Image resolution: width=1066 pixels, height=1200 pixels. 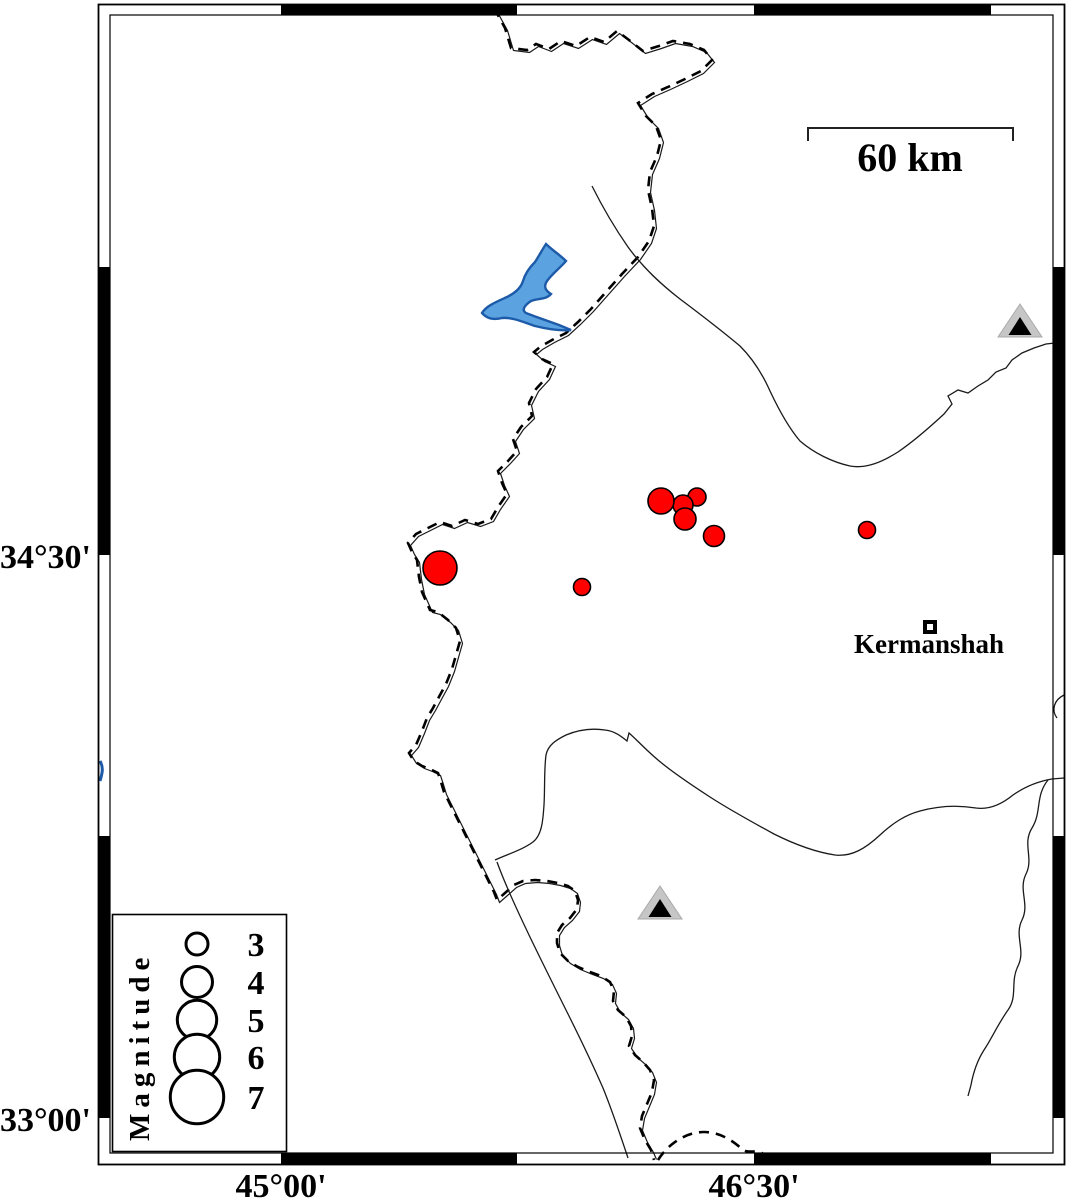 What do you see at coordinates (256, 1058) in the screenshot?
I see `legend-value: 6` at bounding box center [256, 1058].